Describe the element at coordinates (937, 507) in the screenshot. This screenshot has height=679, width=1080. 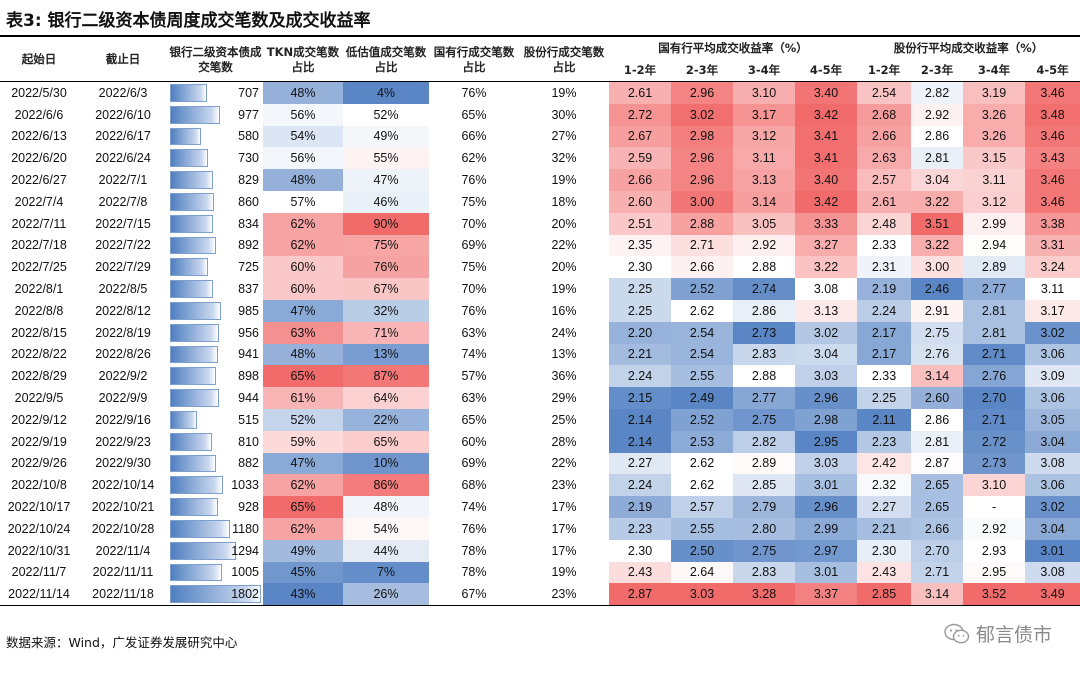
I see `joint-stock-yield-cell: 2.65` at that location.